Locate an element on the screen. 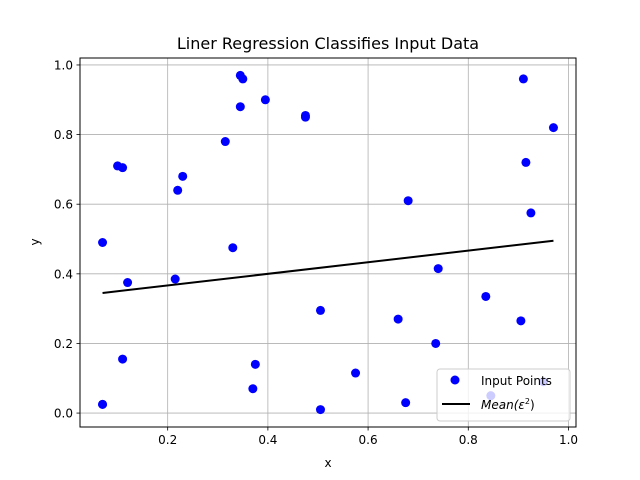 Image resolution: width=640 pixels, height=480 pixels. regression-line is located at coordinates (328, 266).